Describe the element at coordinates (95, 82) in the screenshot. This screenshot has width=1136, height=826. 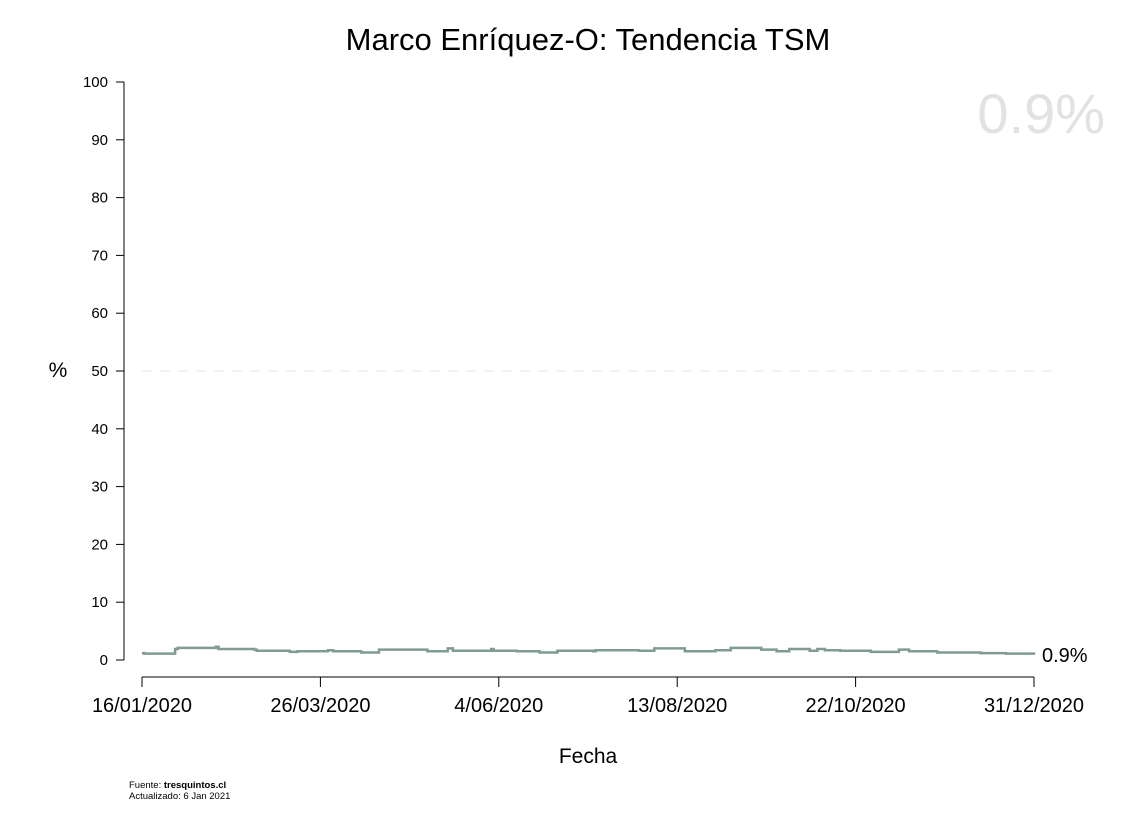
I see `y-tick-label: 100` at that location.